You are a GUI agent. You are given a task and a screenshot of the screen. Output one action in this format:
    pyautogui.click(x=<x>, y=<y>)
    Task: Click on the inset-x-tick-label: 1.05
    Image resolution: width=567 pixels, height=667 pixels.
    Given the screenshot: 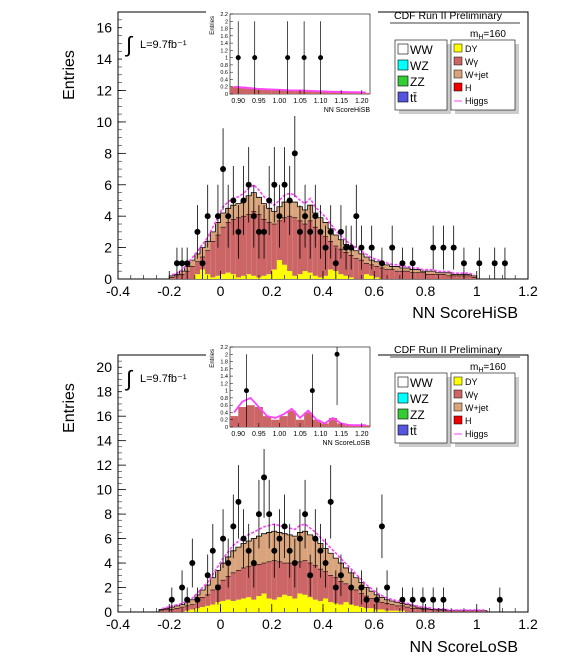 What is the action you would take?
    pyautogui.click(x=300, y=101)
    